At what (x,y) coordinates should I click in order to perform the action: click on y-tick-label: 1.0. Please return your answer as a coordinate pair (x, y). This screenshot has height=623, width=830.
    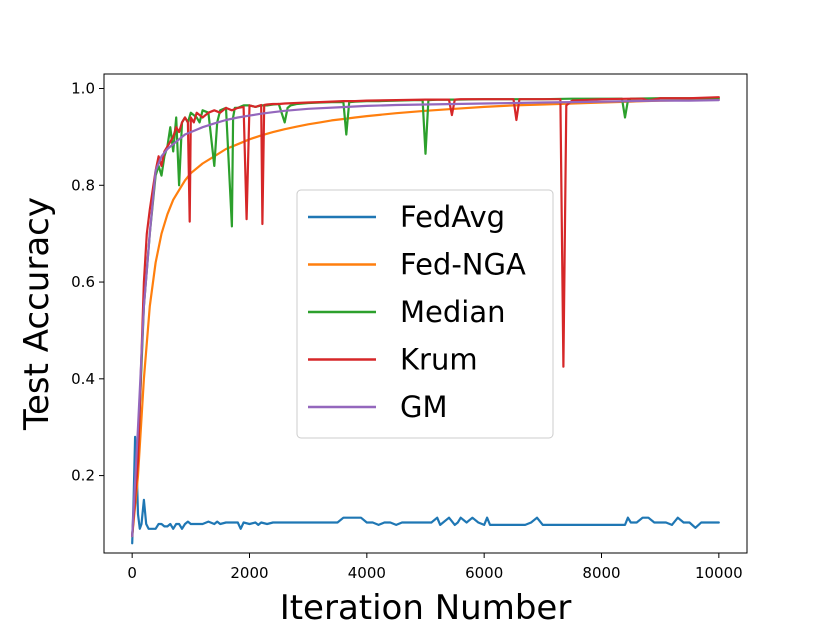
    Looking at the image, I should click on (83, 89).